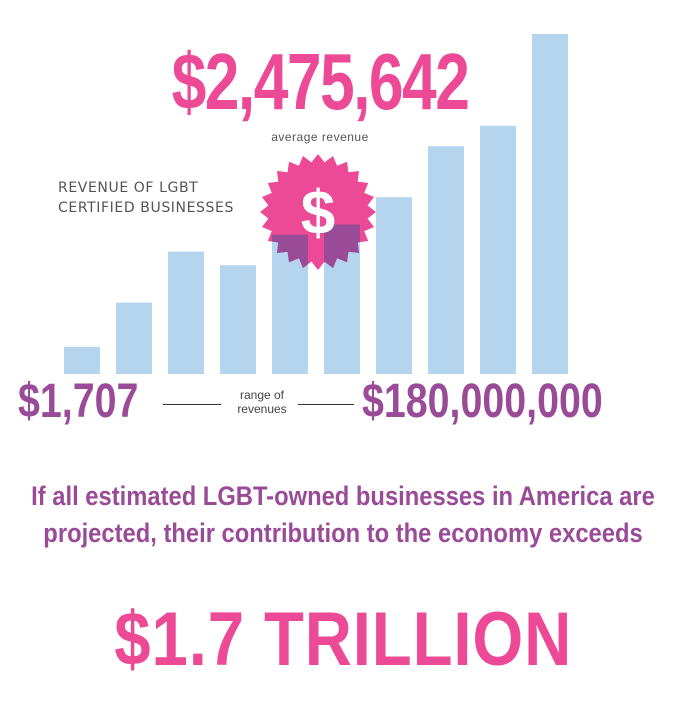 This screenshot has width=686, height=711. I want to click on average-revenue-label: average revenue, so click(320, 137).